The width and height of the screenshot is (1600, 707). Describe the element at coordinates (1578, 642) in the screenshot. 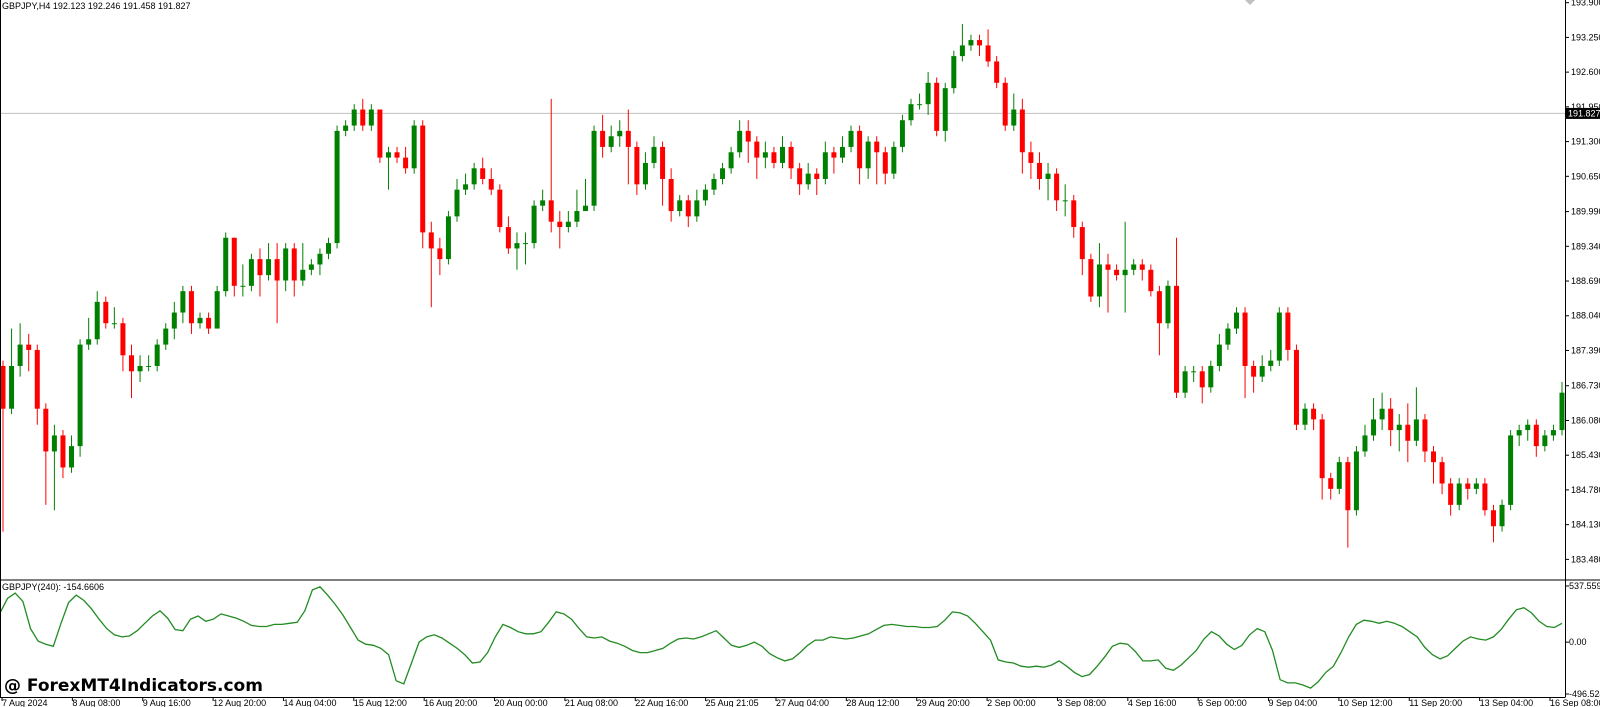

I see `indicator-tick-label: 0.00` at that location.